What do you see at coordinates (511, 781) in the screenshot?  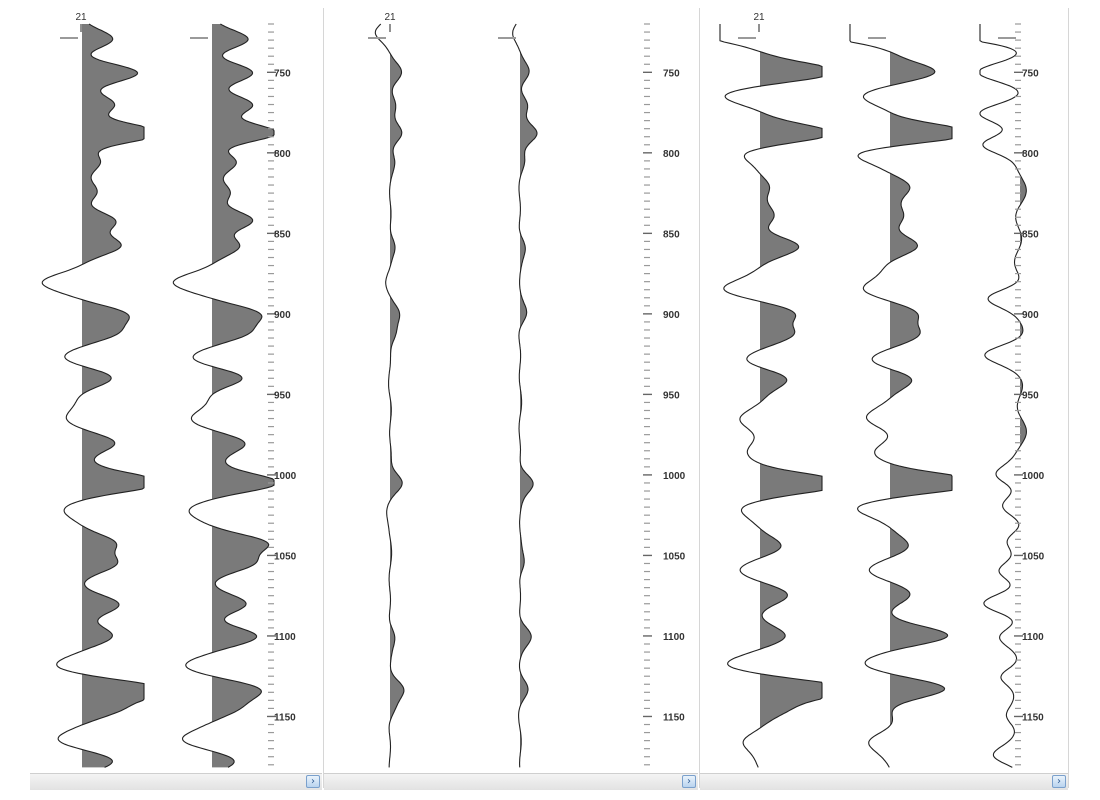 I see `panel-2-horizontal-scrollbar: ›` at bounding box center [511, 781].